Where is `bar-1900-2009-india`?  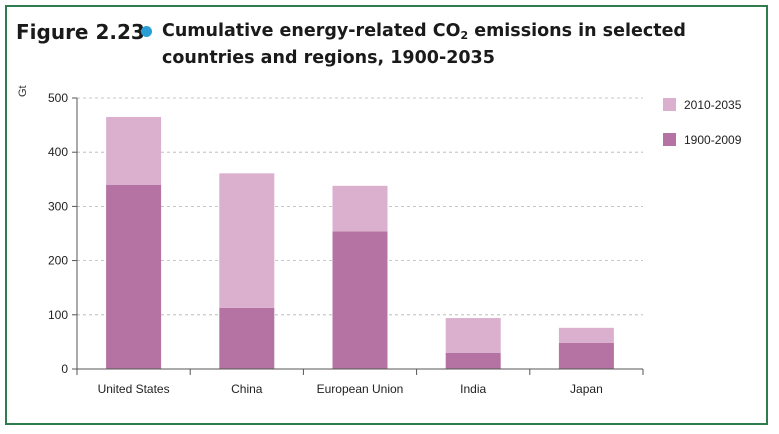
bar-1900-2009-india is located at coordinates (473, 360).